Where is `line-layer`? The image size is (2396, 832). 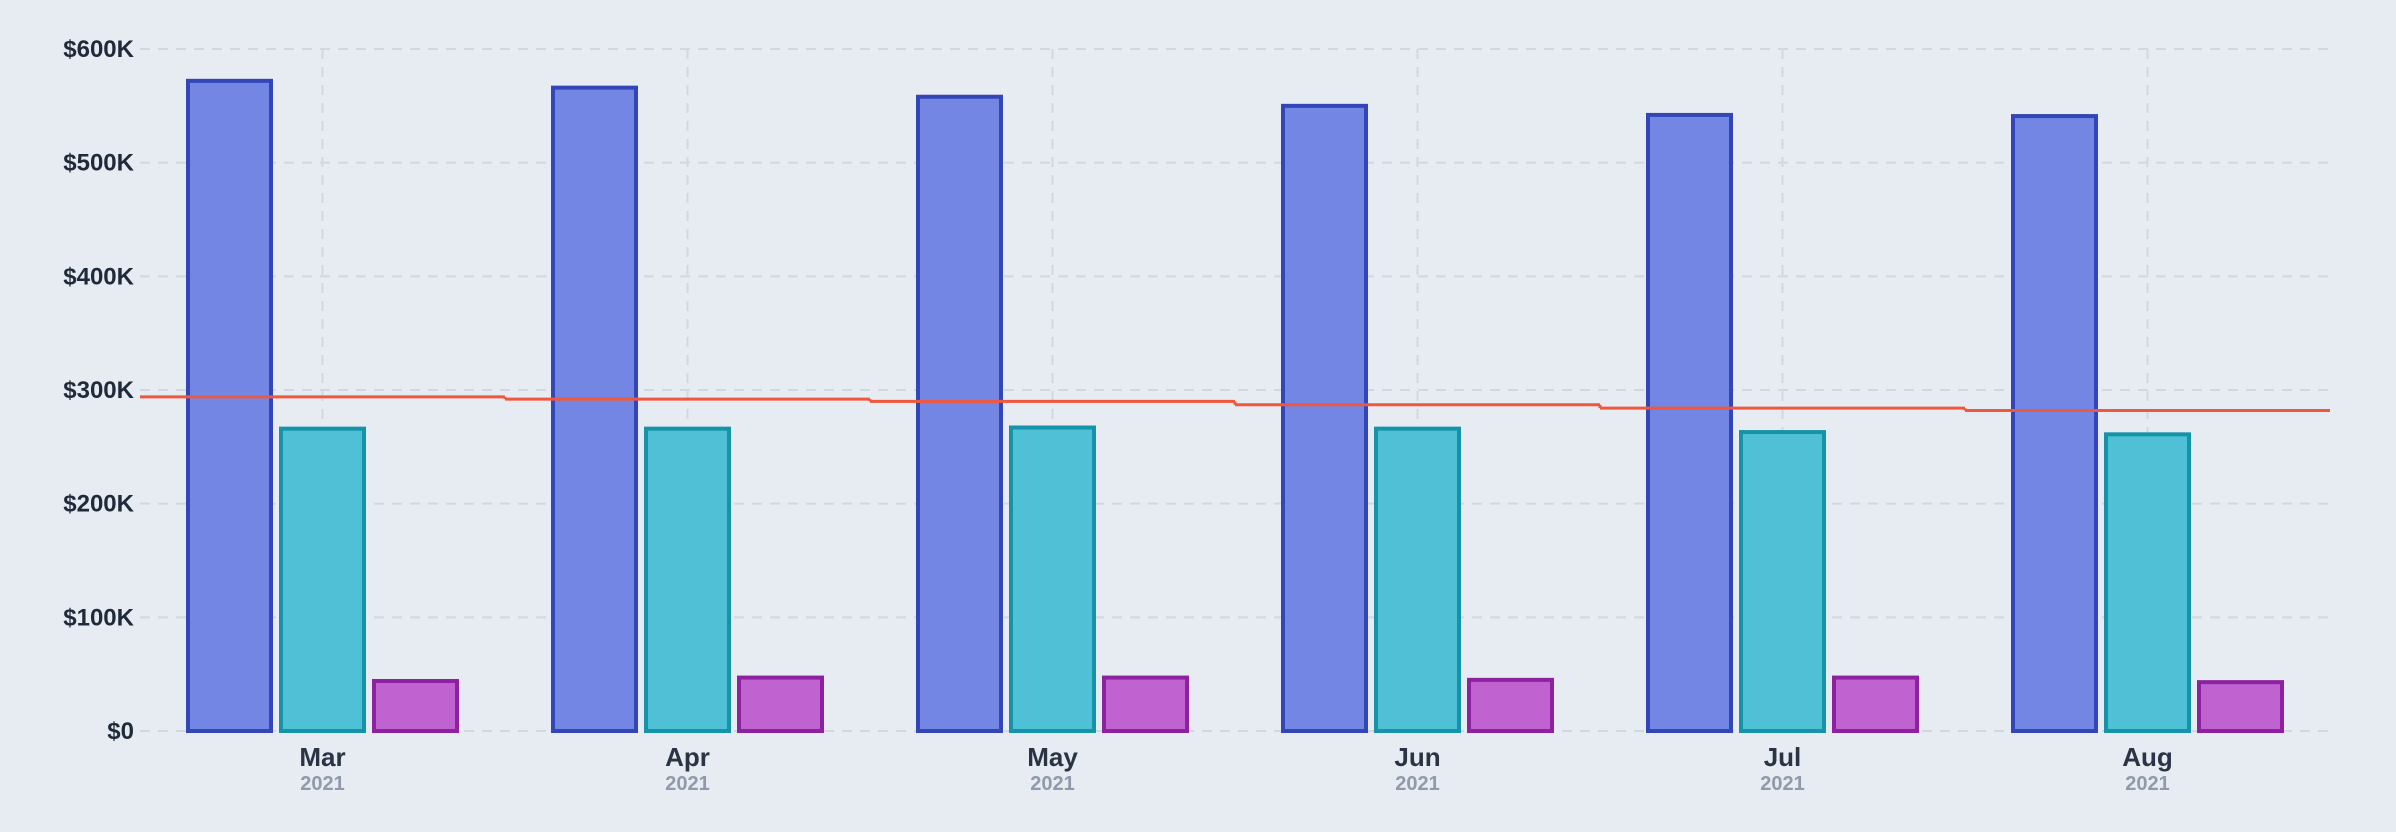
line-layer is located at coordinates (1235, 403).